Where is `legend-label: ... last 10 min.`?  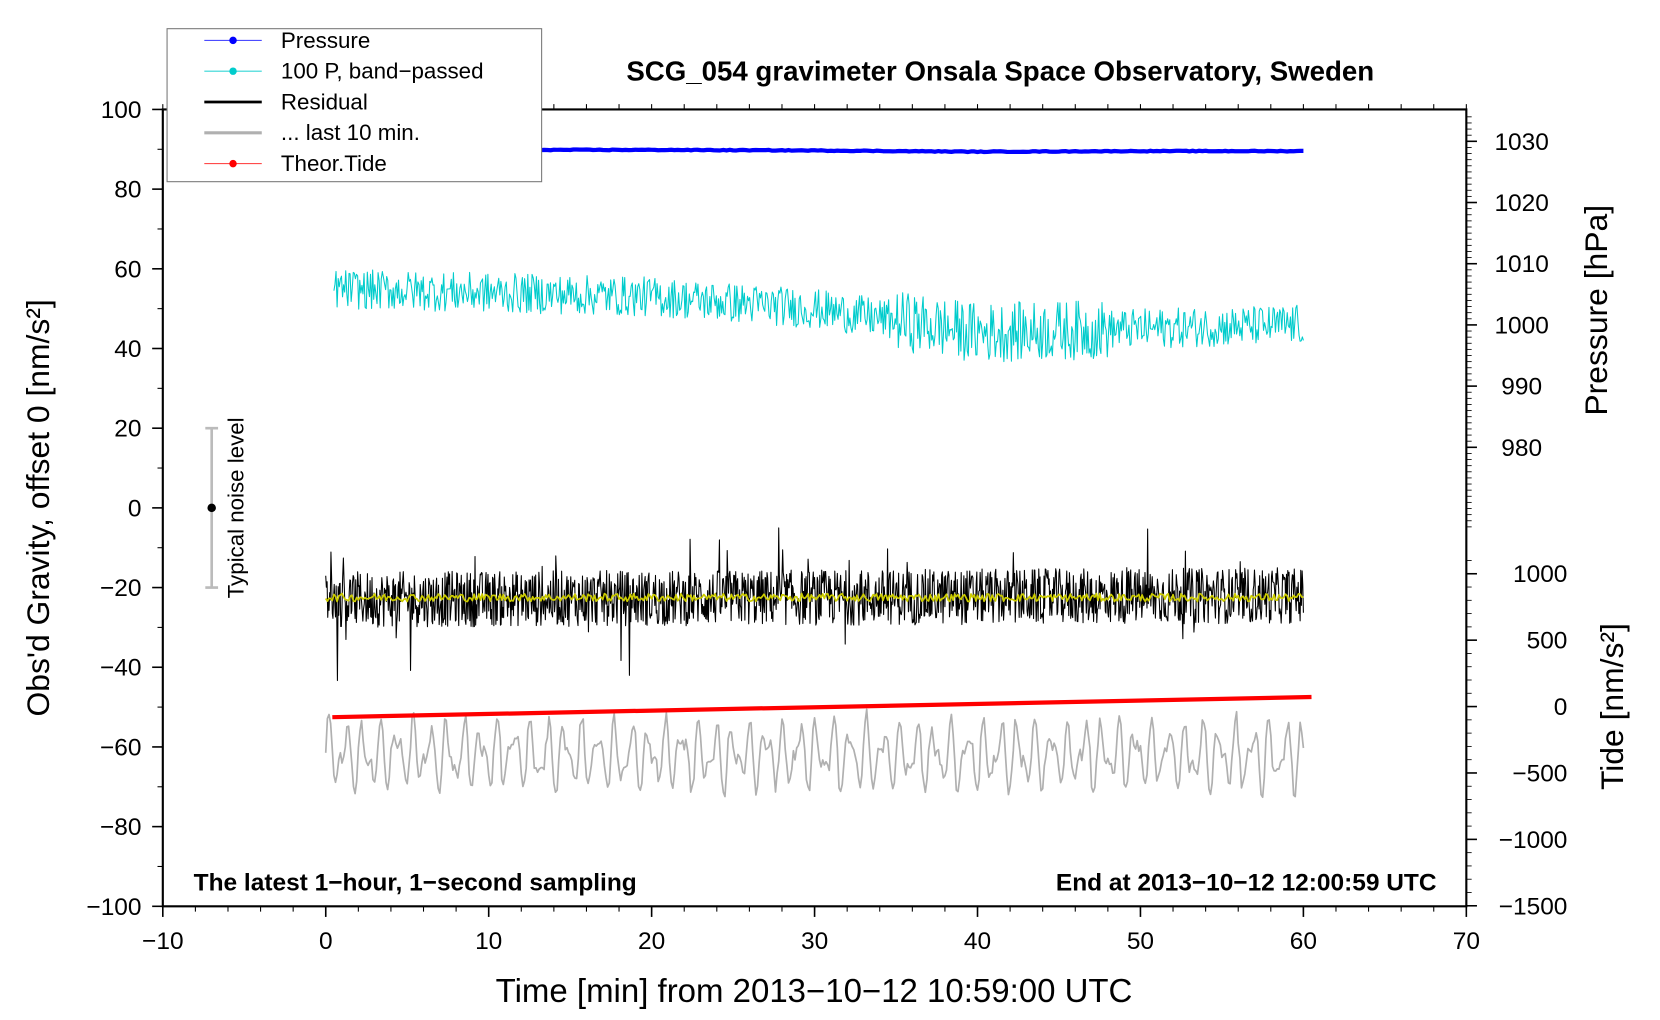 legend-label: ... last 10 min. is located at coordinates (350, 132).